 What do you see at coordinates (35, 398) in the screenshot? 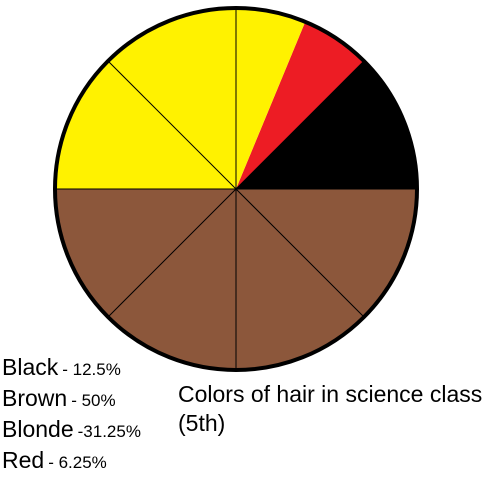
I see `legend-label-brown: Brown` at bounding box center [35, 398].